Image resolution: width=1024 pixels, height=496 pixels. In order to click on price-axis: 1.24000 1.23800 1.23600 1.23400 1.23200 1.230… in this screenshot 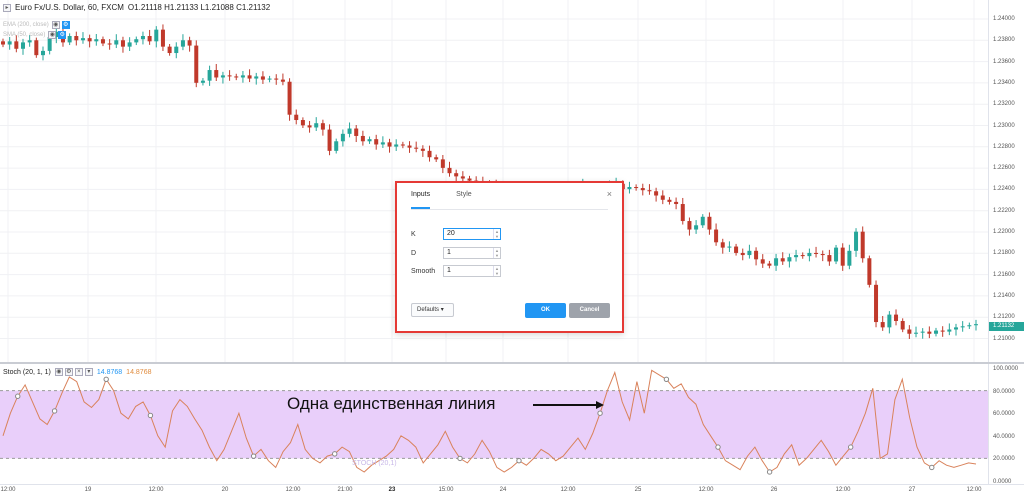, I will do `click(1006, 181)`.